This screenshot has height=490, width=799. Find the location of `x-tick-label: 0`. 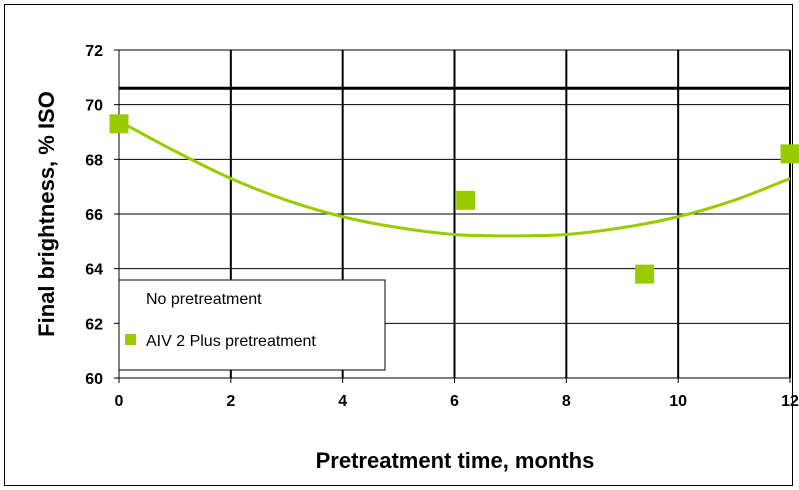

x-tick-label: 0 is located at coordinates (119, 401).